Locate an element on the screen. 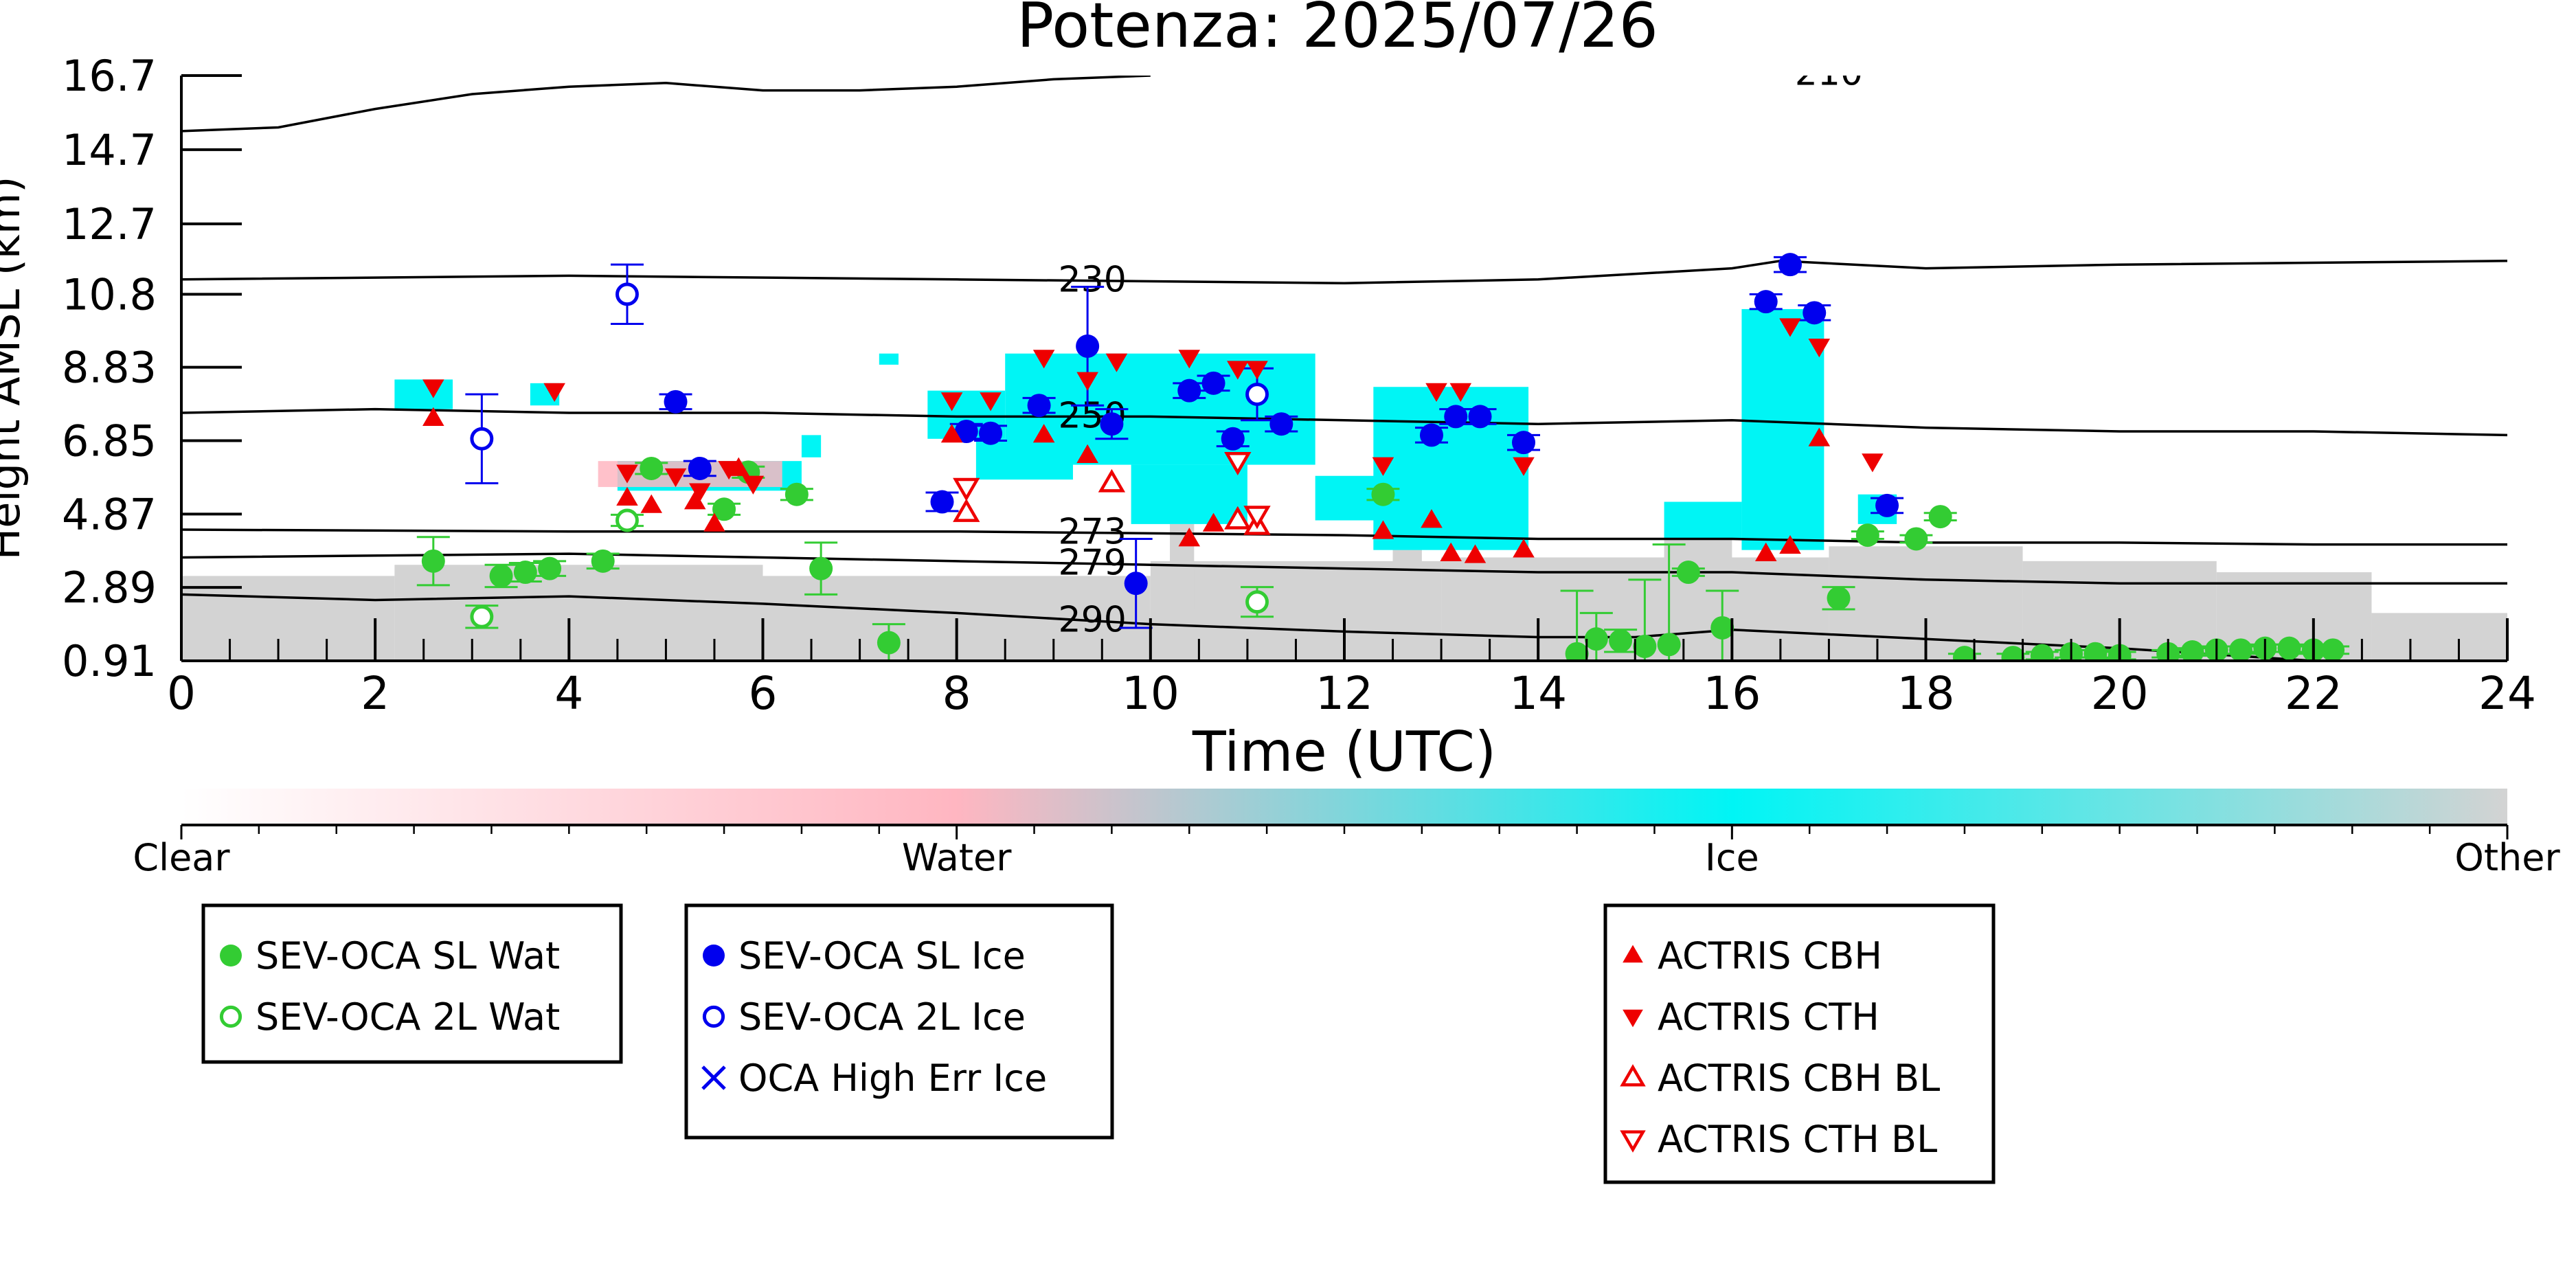  legend-entry: ACTRIS CBH BL is located at coordinates (1780, 1078).